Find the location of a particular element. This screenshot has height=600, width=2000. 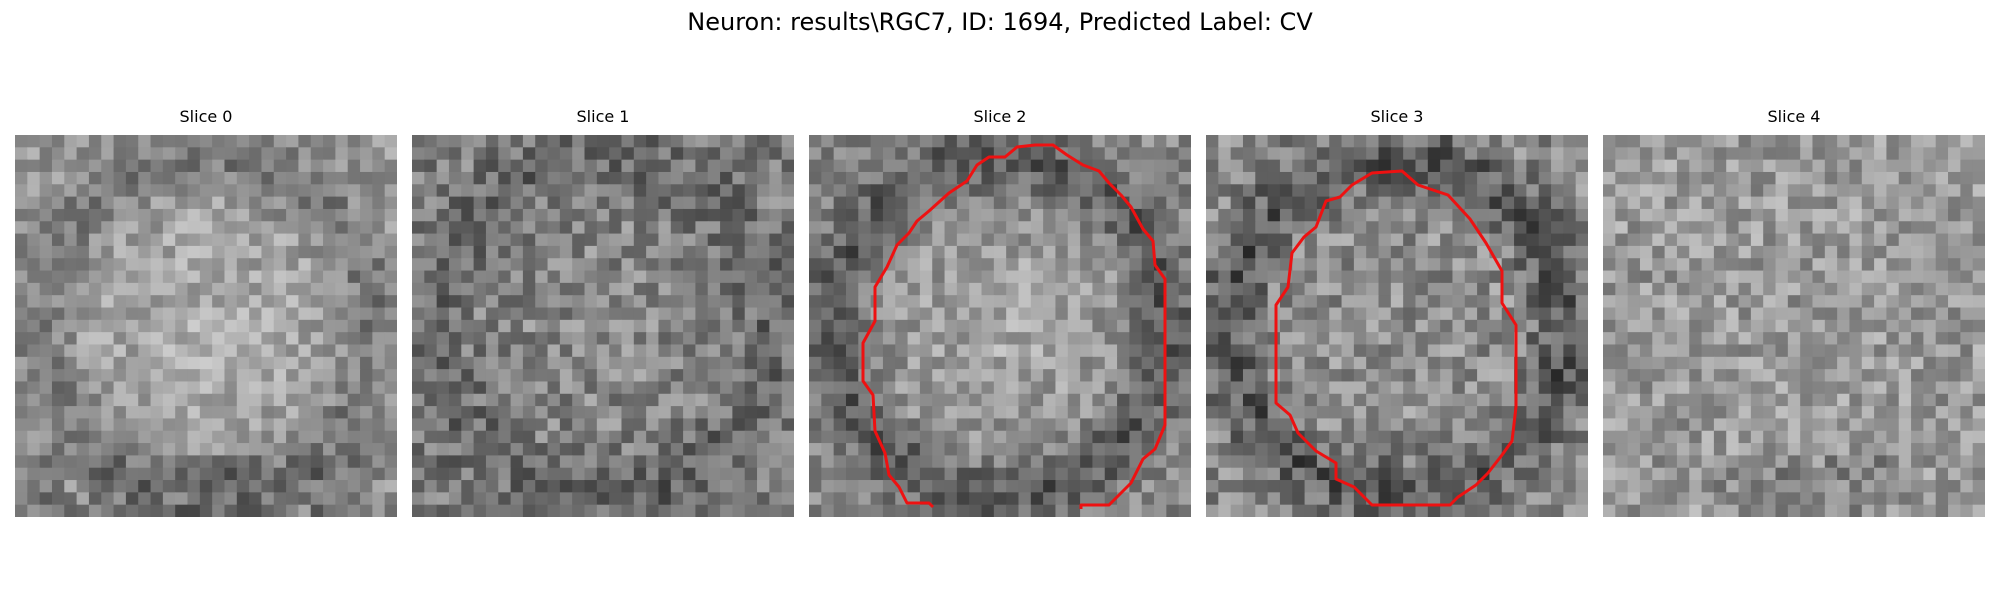

slice-panel-4: Slice 4 is located at coordinates (1794, 312).